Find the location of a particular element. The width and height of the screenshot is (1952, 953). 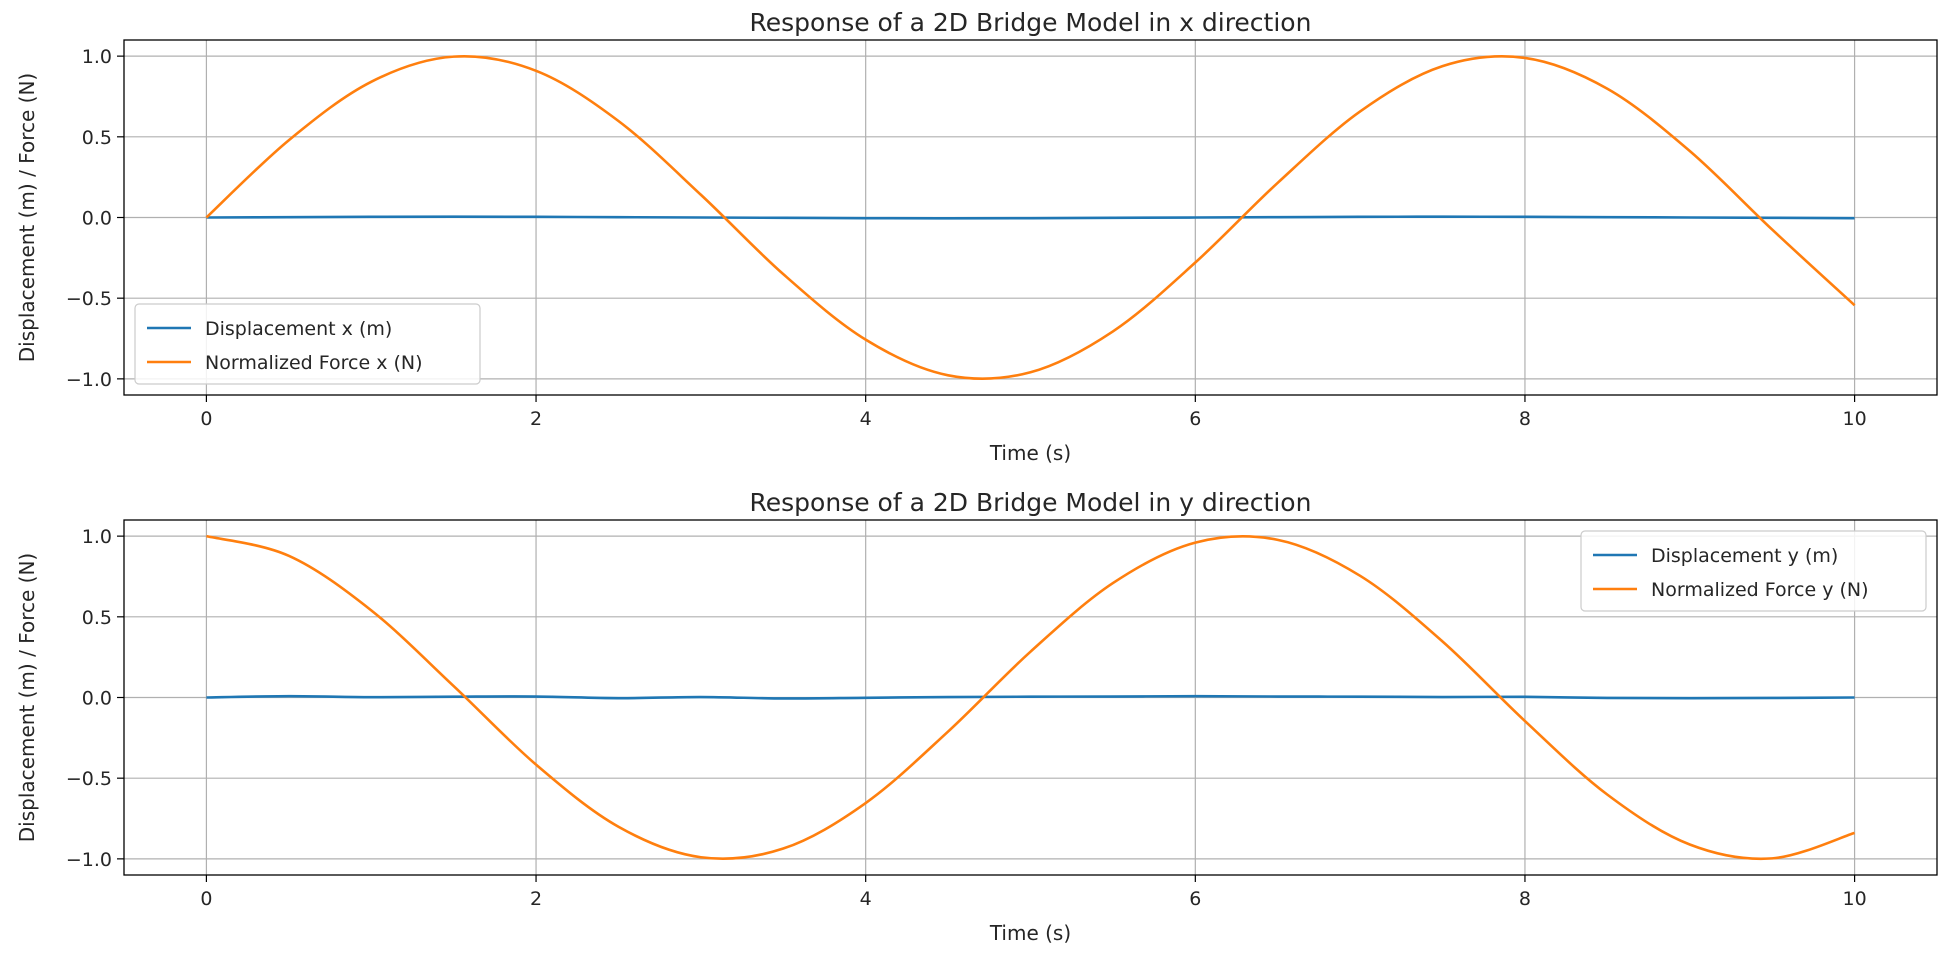

legend: Displacement y (m) Normalized Force y (N) is located at coordinates (1753, 571).